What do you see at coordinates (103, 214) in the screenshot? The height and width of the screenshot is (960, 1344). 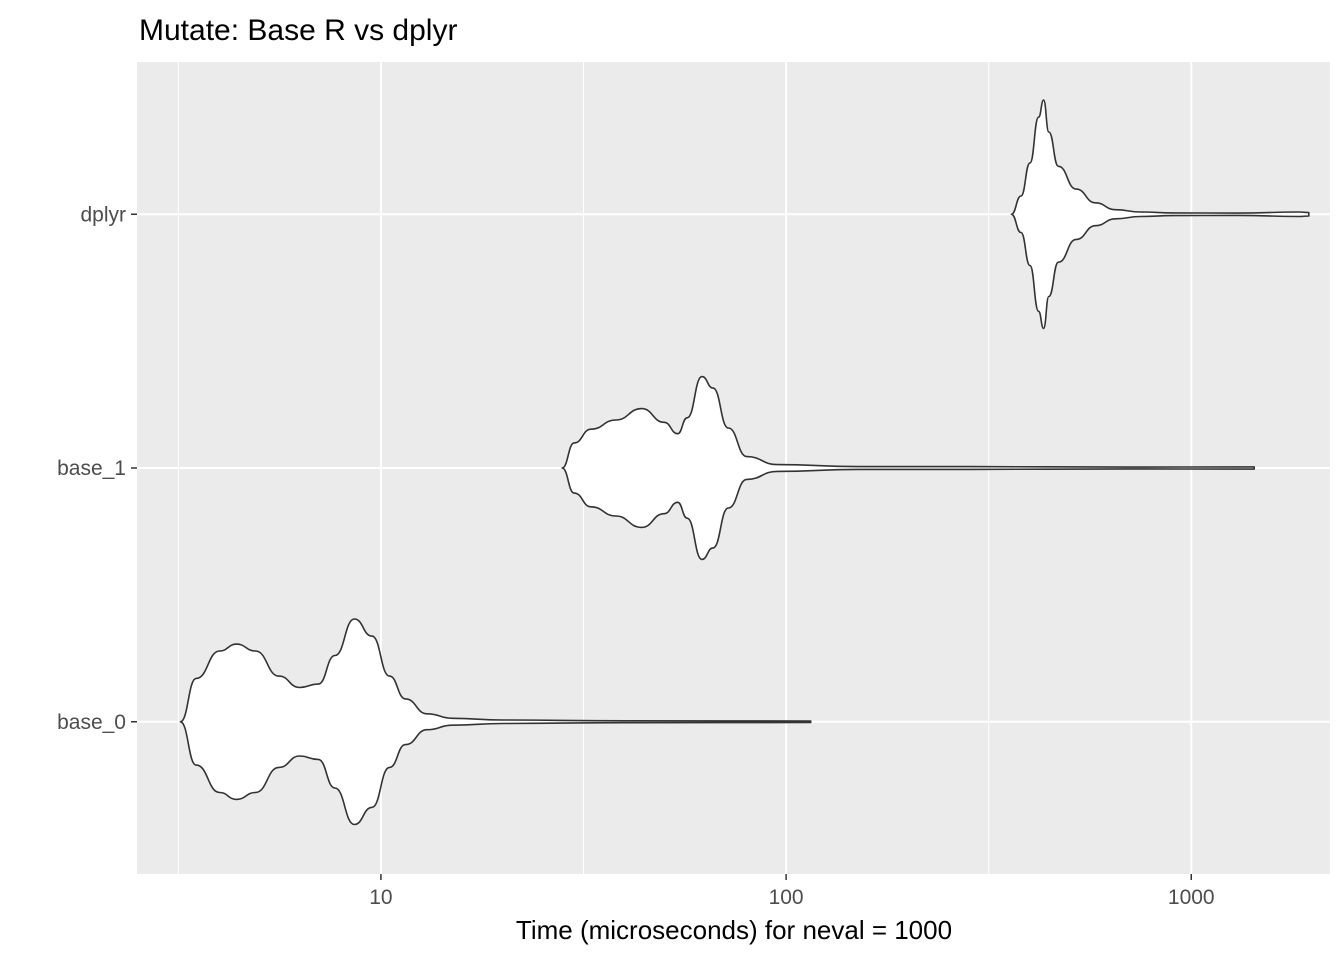 I see `y-tick-label: dplyr` at bounding box center [103, 214].